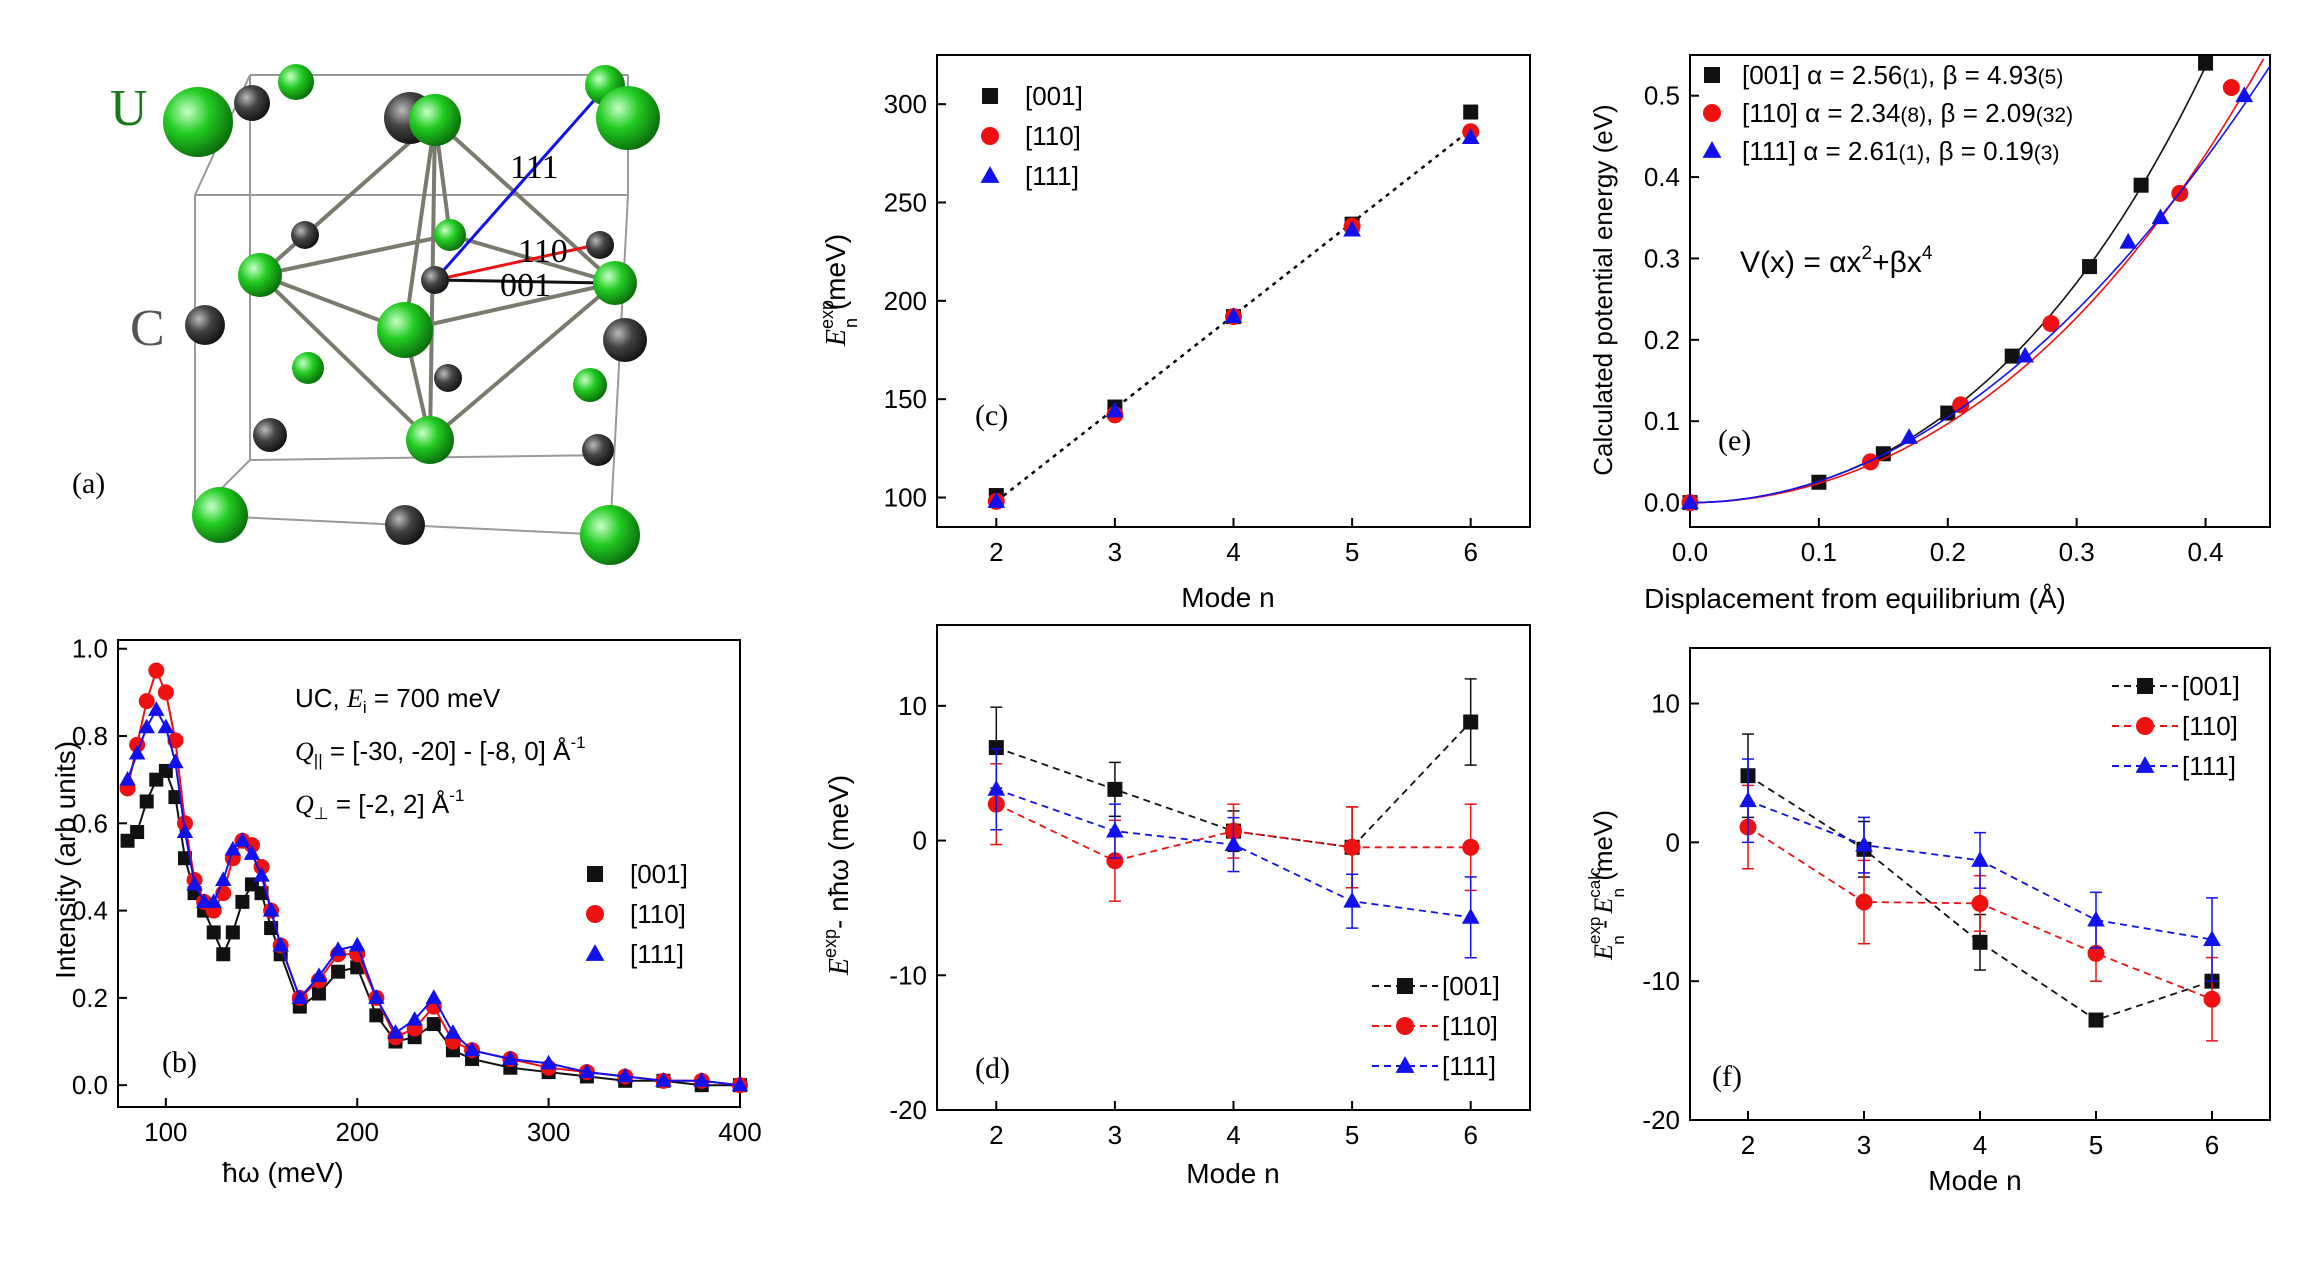 The image size is (2324, 1268). What do you see at coordinates (1603, 289) in the screenshot?
I see `chart-e-ylabel: Calculated potential energy (eV)` at bounding box center [1603, 289].